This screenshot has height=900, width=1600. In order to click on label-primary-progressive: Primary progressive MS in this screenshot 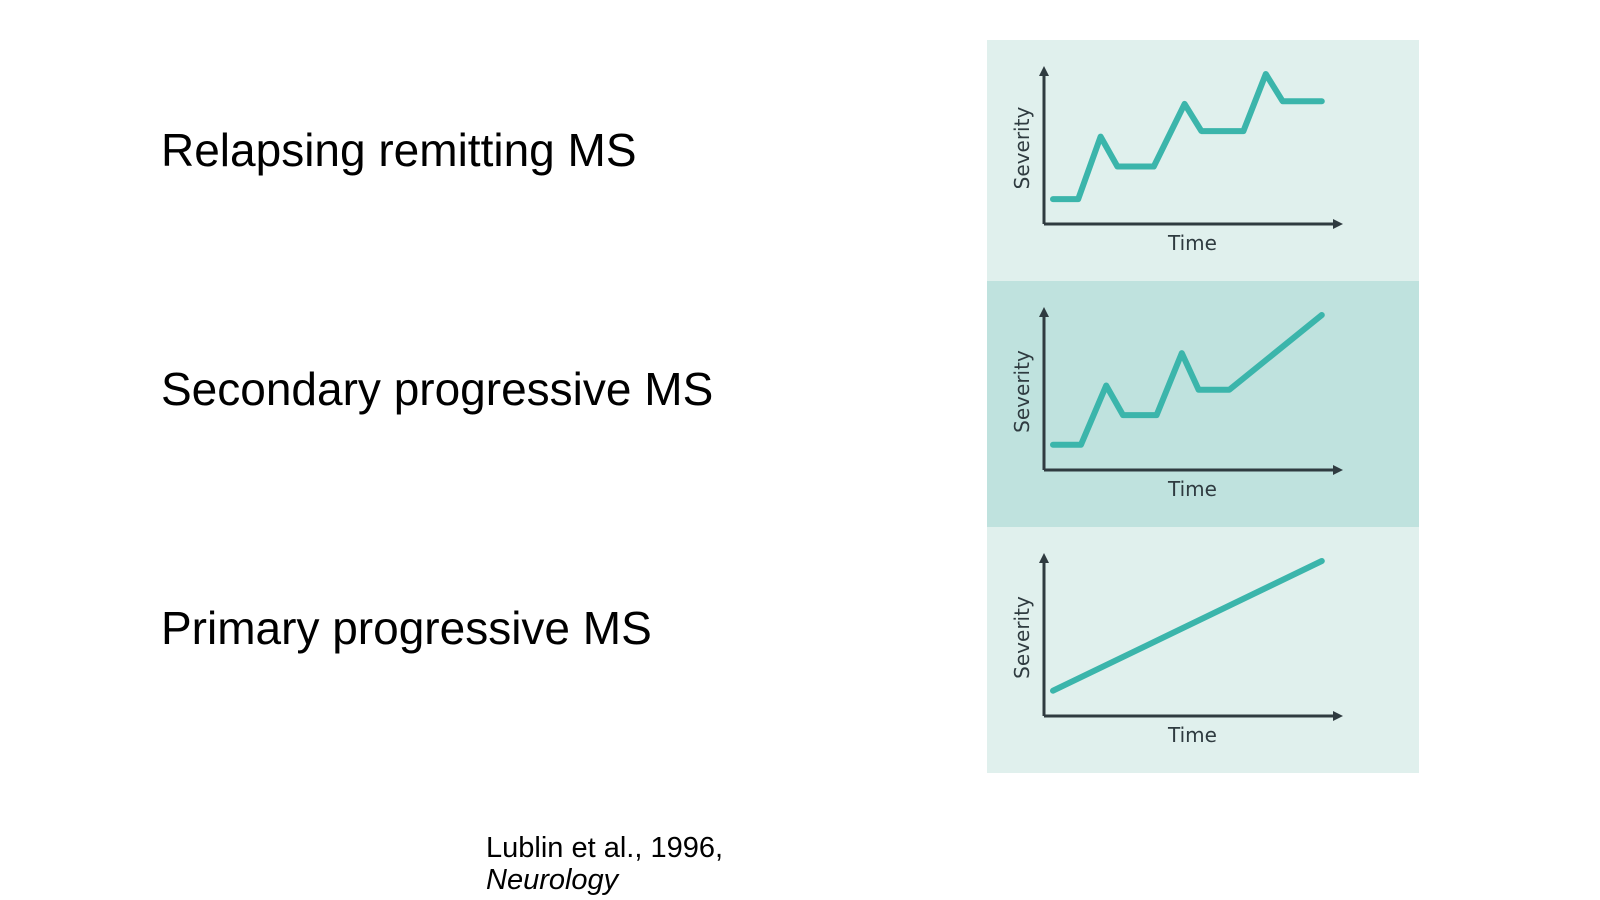, I will do `click(406, 628)`.